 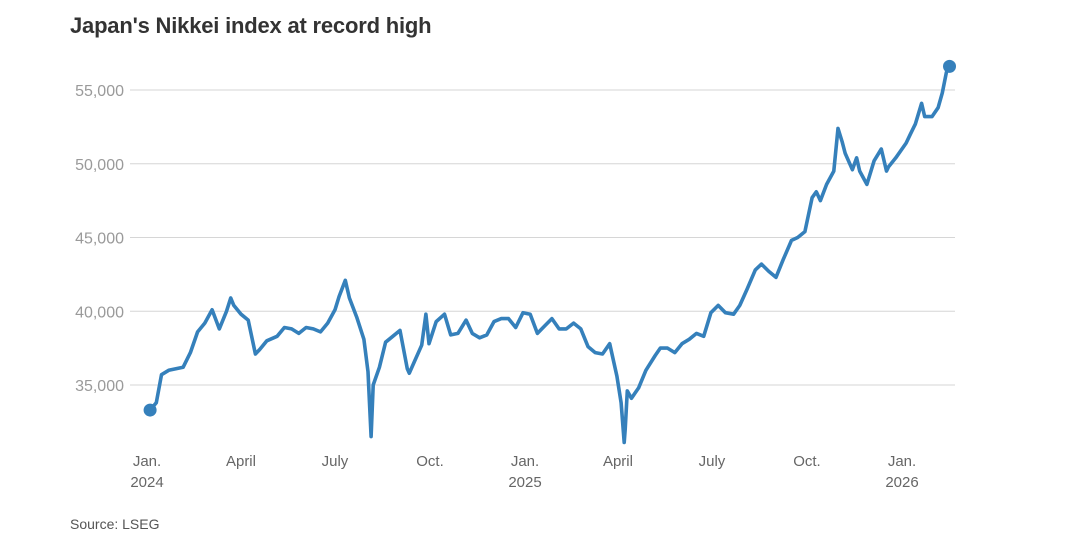 What do you see at coordinates (950, 66) in the screenshot?
I see `end-point-marker` at bounding box center [950, 66].